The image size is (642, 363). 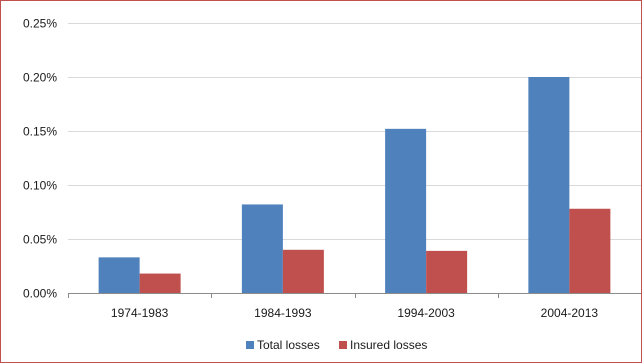 What do you see at coordinates (333, 306) in the screenshot?
I see `x-axis: 1974-1983 1984-1993 1994-2003 2004-2013` at bounding box center [333, 306].